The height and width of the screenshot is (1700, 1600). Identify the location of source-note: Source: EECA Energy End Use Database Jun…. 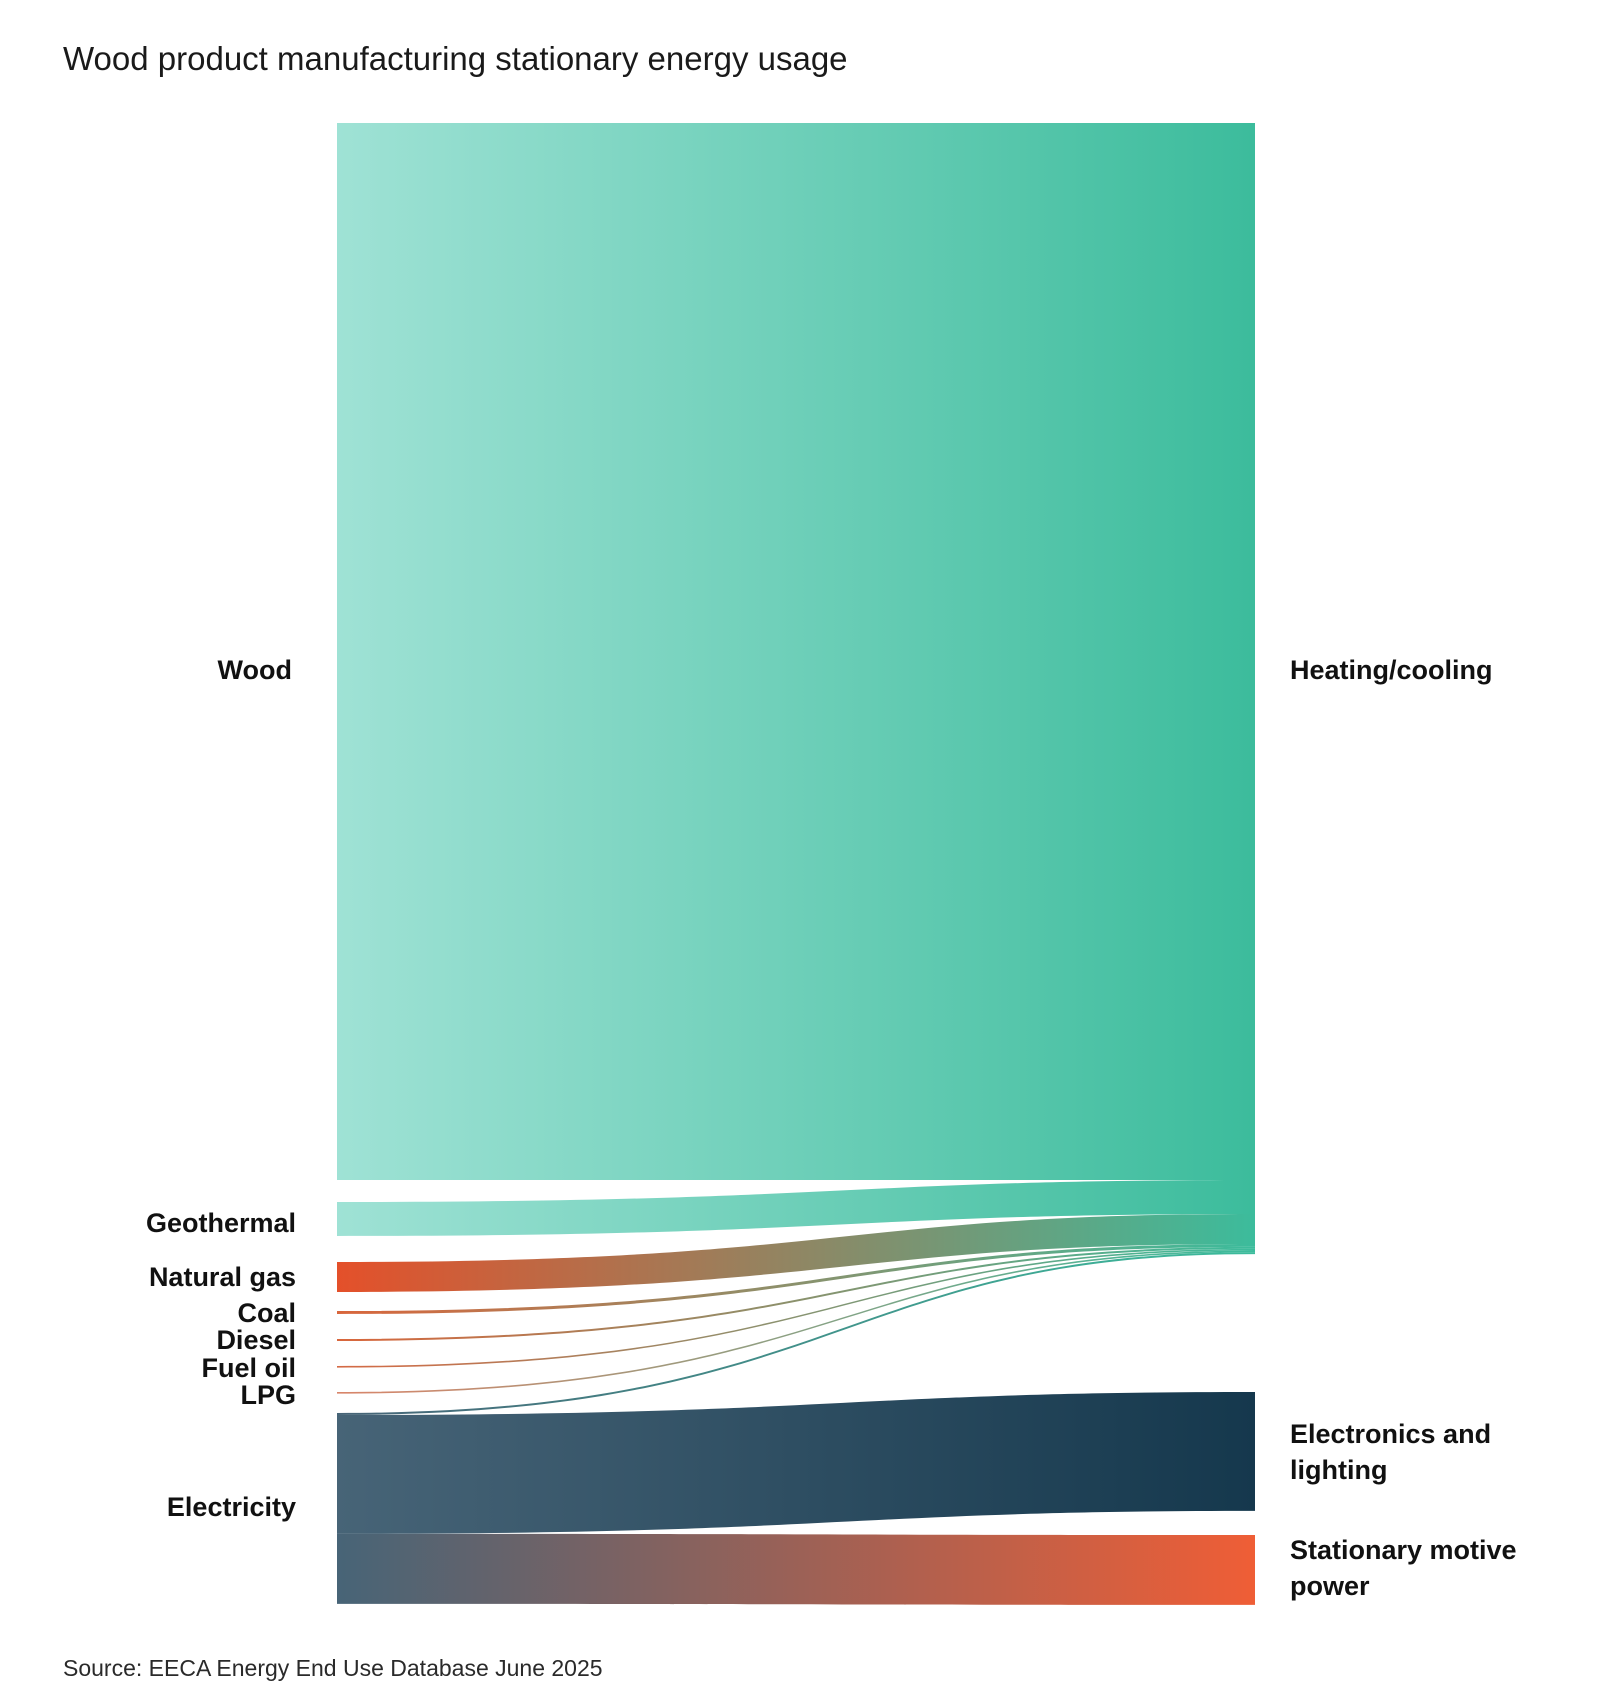
(333, 1668).